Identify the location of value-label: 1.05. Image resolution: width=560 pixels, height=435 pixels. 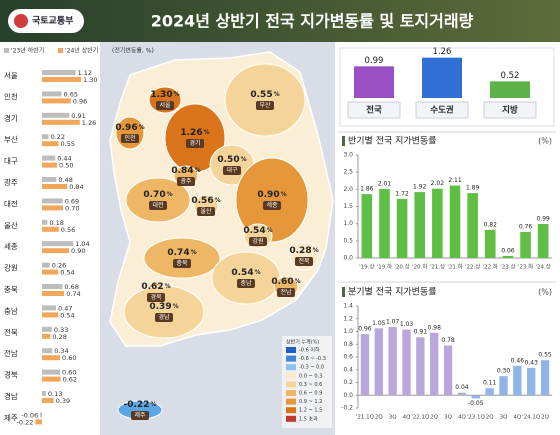
(379, 323).